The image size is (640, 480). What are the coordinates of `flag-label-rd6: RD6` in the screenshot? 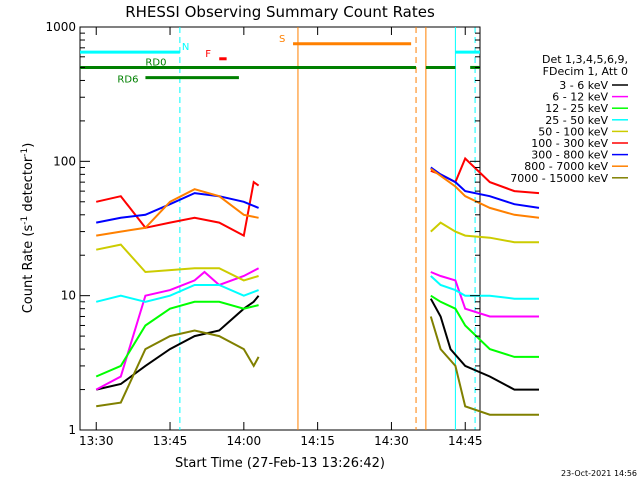 It's located at (127, 80).